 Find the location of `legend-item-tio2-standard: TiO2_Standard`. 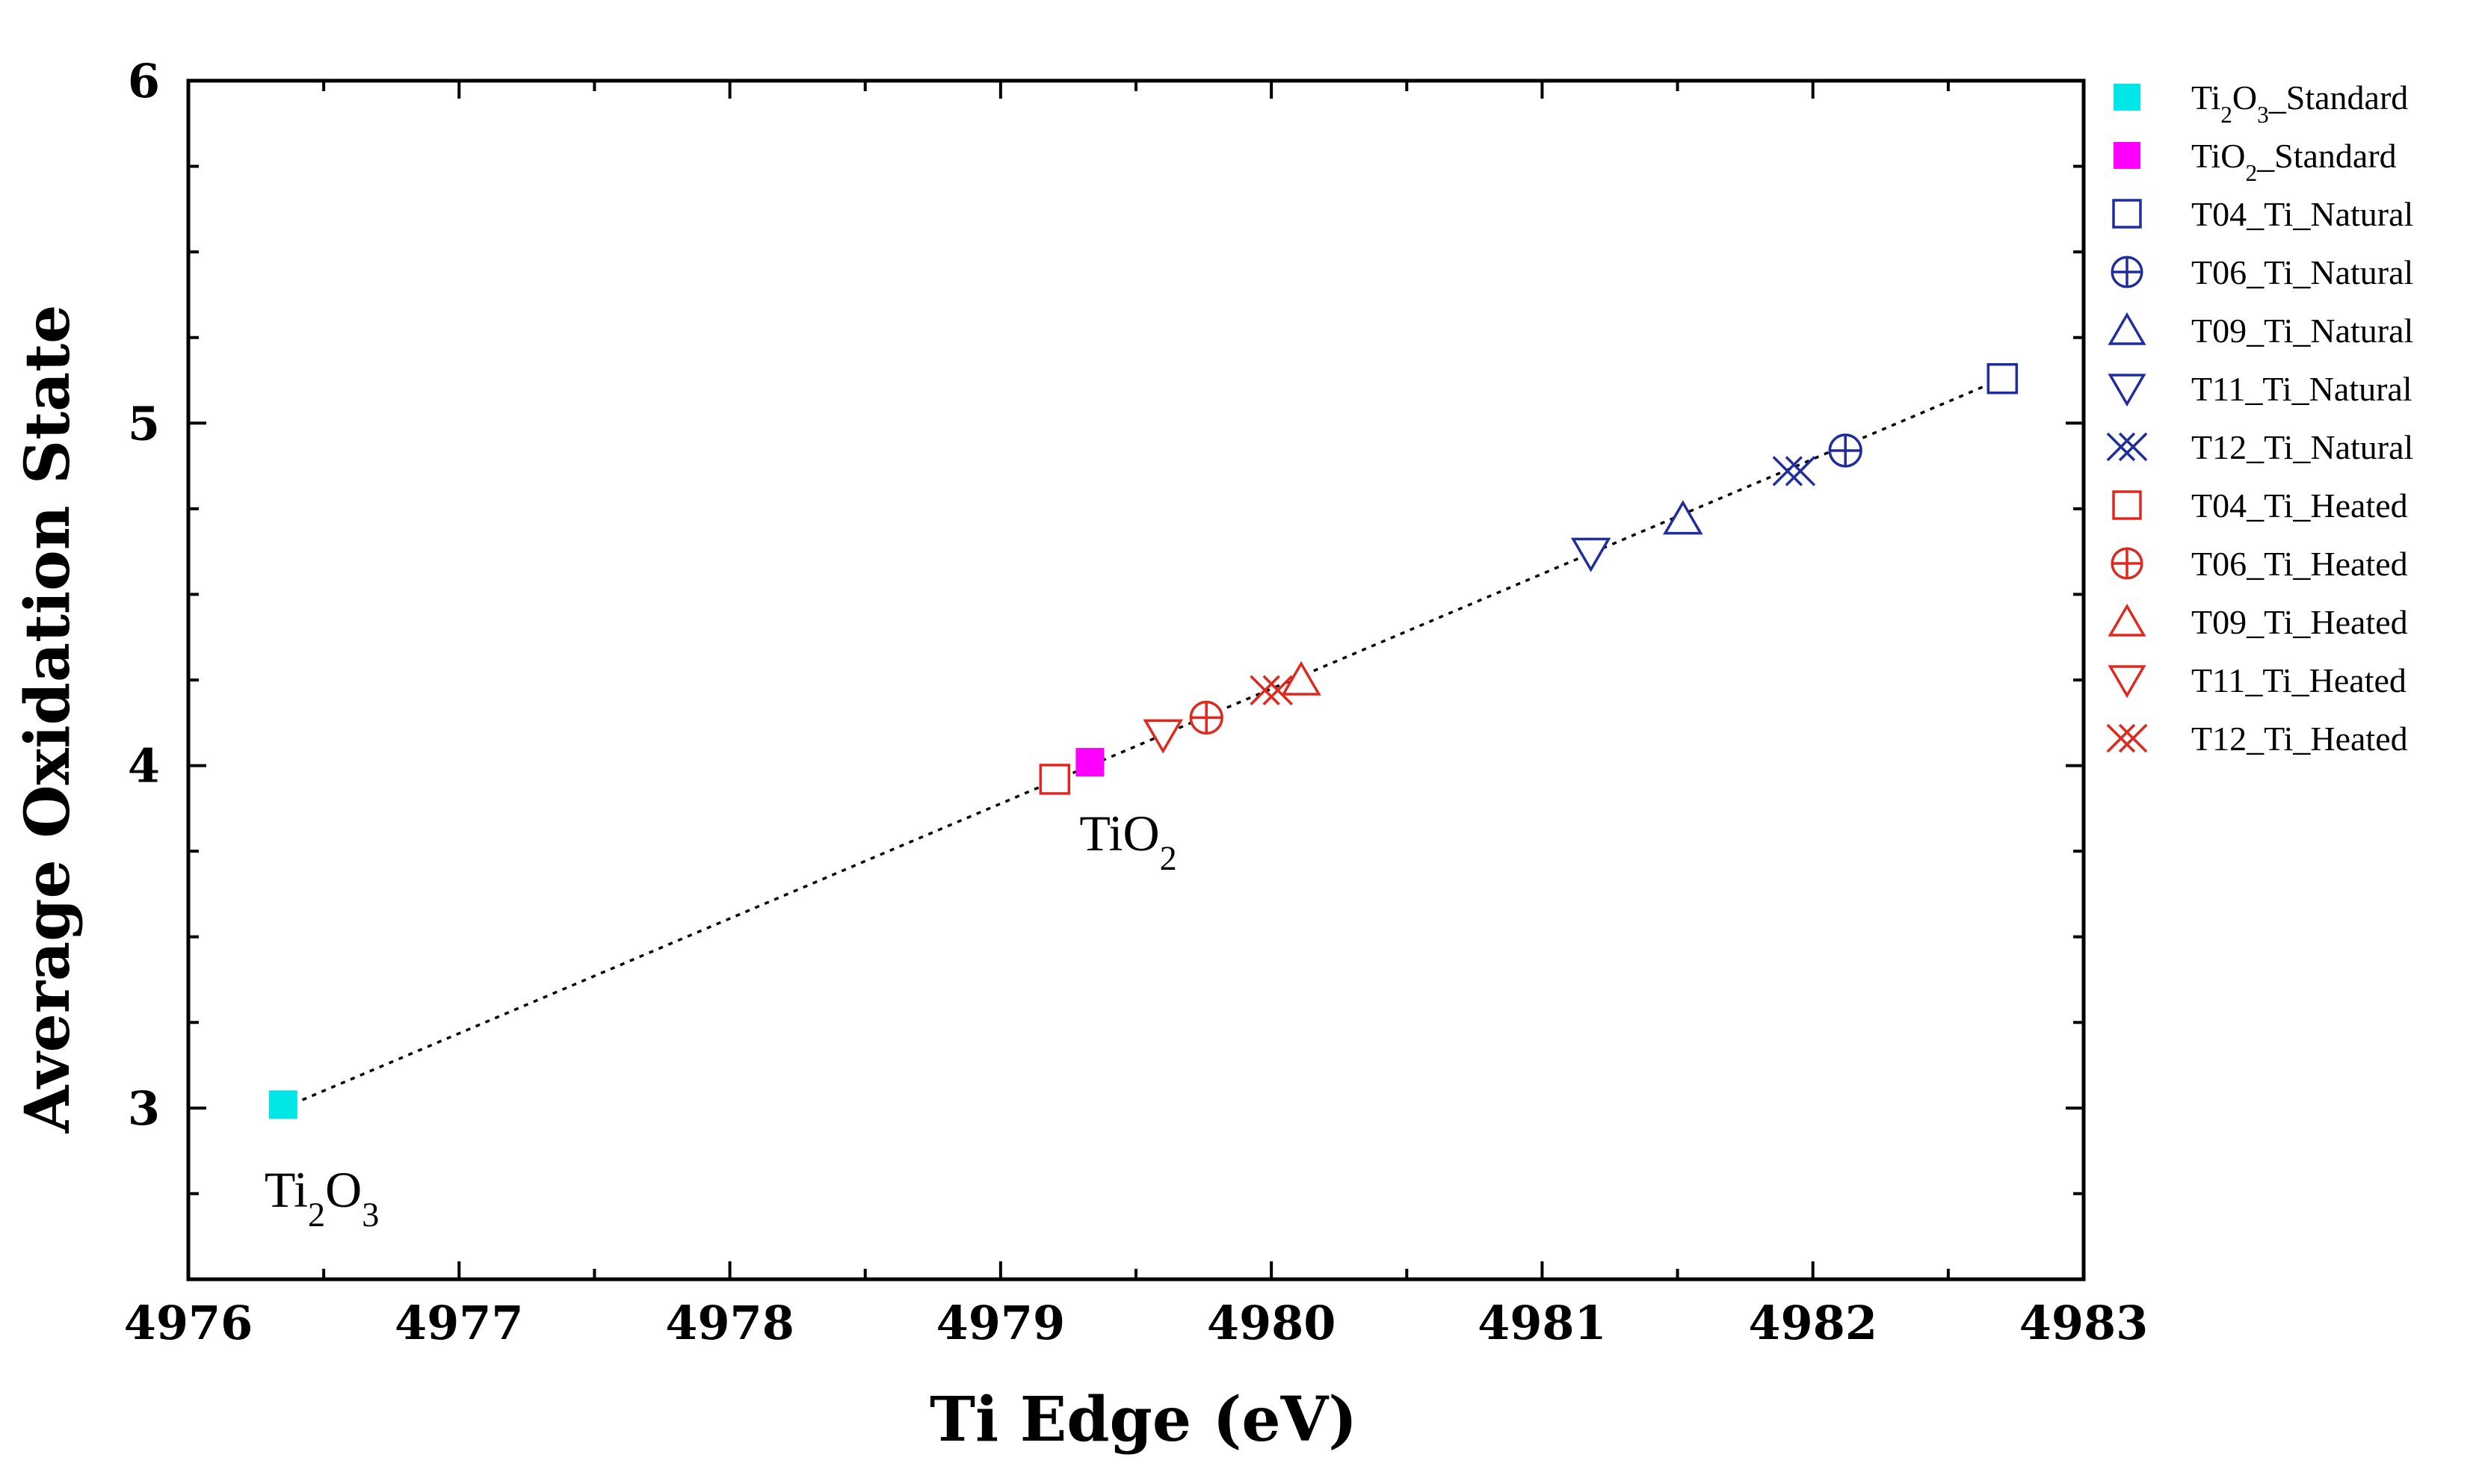

legend-item-tio2-standard: TiO2_Standard is located at coordinates (2255, 161).